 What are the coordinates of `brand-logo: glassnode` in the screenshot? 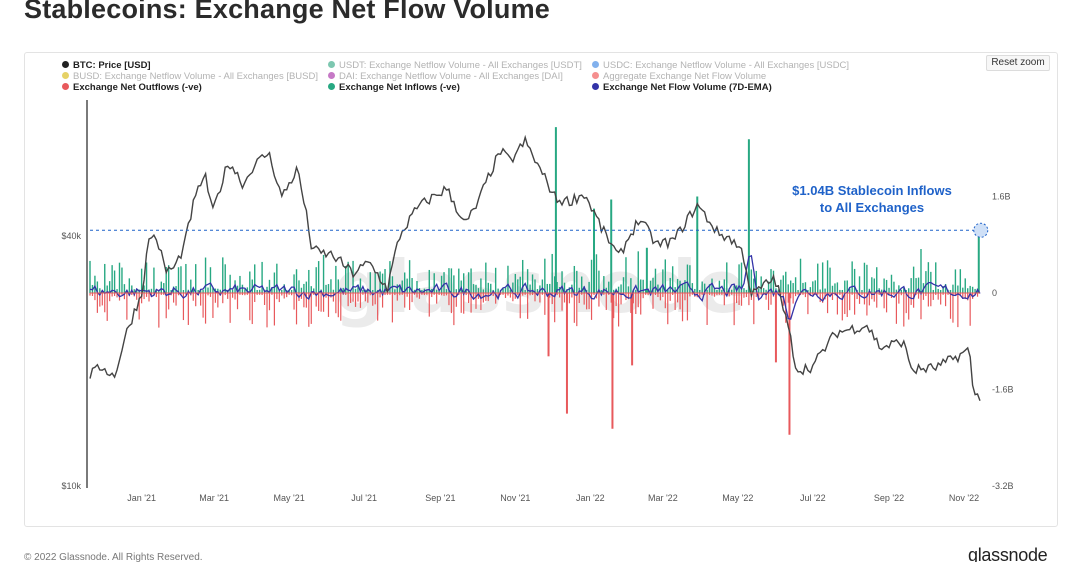 It's located at (1008, 553).